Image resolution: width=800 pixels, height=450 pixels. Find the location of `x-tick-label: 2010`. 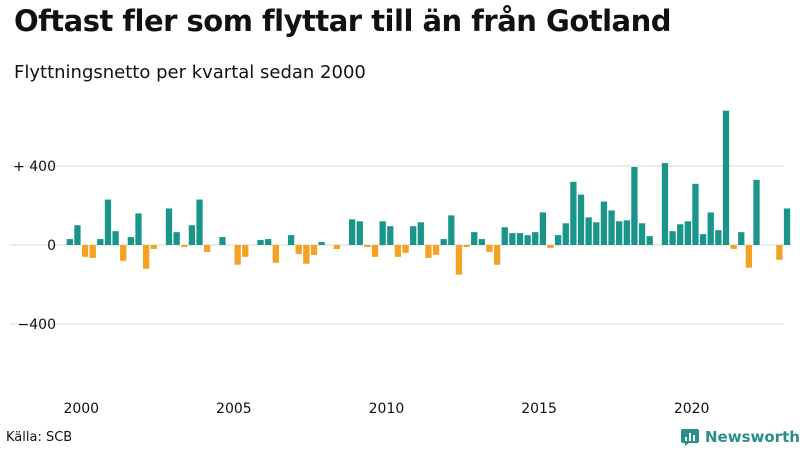

x-tick-label: 2010 is located at coordinates (387, 409).